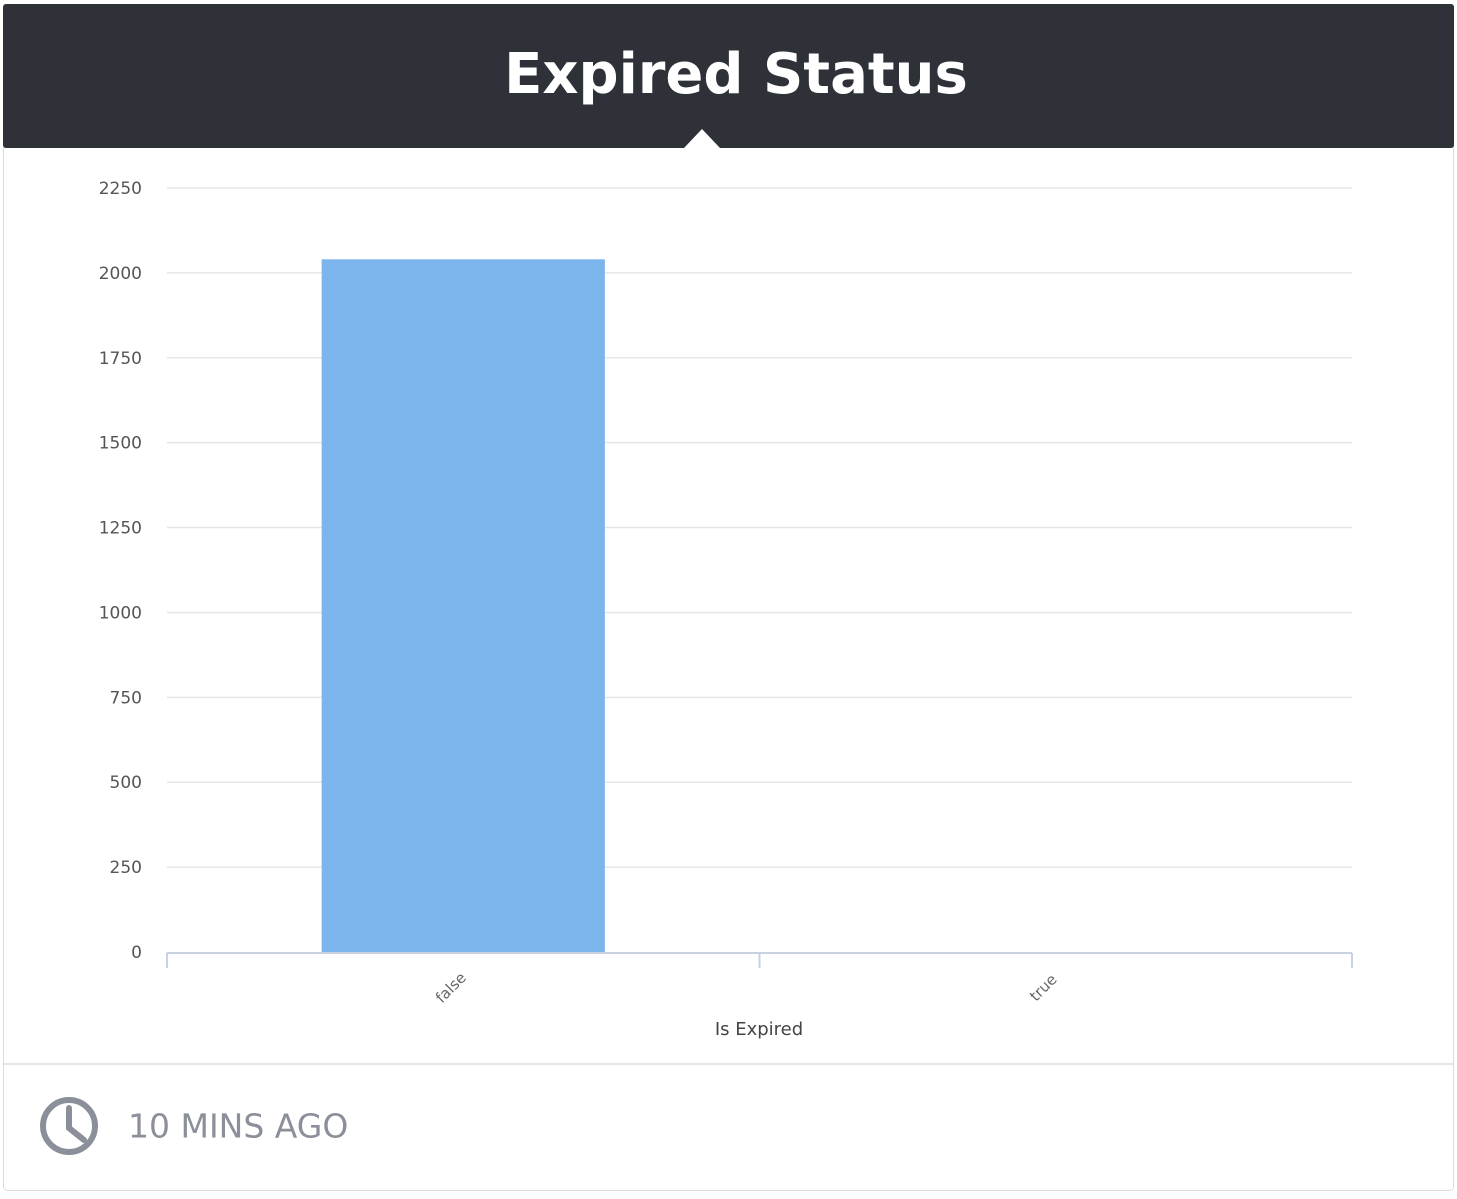 The width and height of the screenshot is (1457, 1199). Describe the element at coordinates (126, 698) in the screenshot. I see `y-tick-label: 750` at that location.